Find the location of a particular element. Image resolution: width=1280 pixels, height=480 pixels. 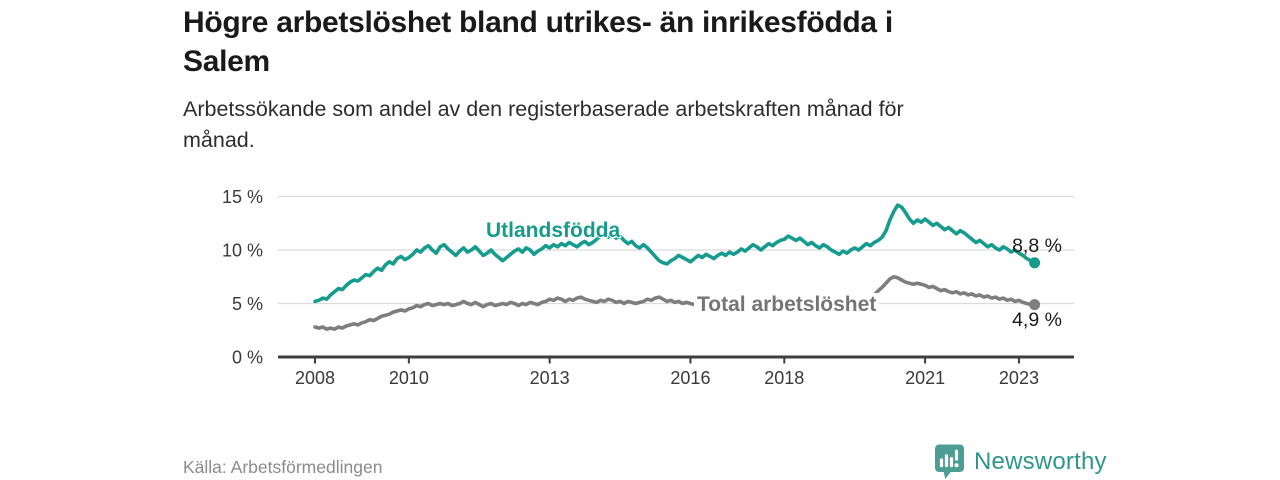

series-endpoint-total is located at coordinates (1035, 305).